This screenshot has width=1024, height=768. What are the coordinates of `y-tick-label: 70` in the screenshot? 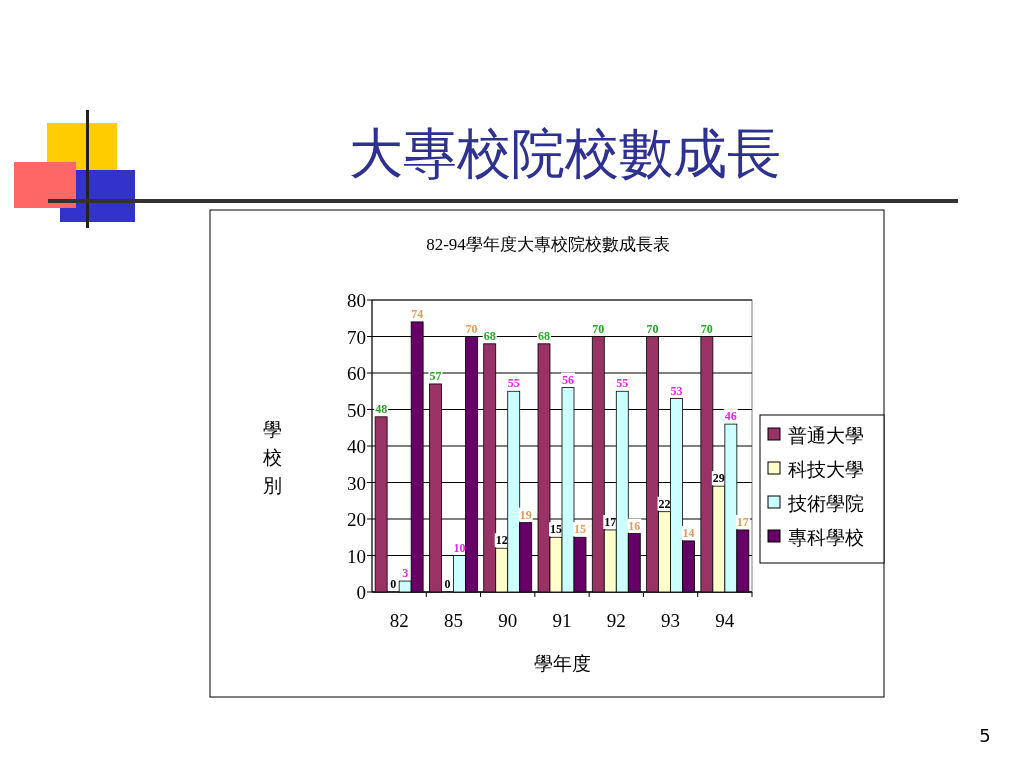 It's located at (356, 337).